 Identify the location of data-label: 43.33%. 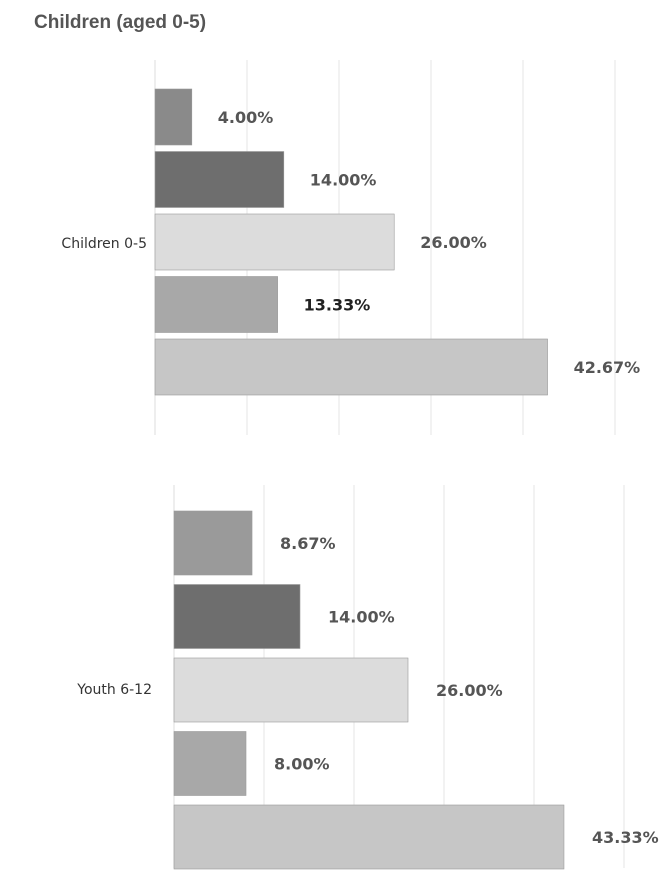
(625, 837).